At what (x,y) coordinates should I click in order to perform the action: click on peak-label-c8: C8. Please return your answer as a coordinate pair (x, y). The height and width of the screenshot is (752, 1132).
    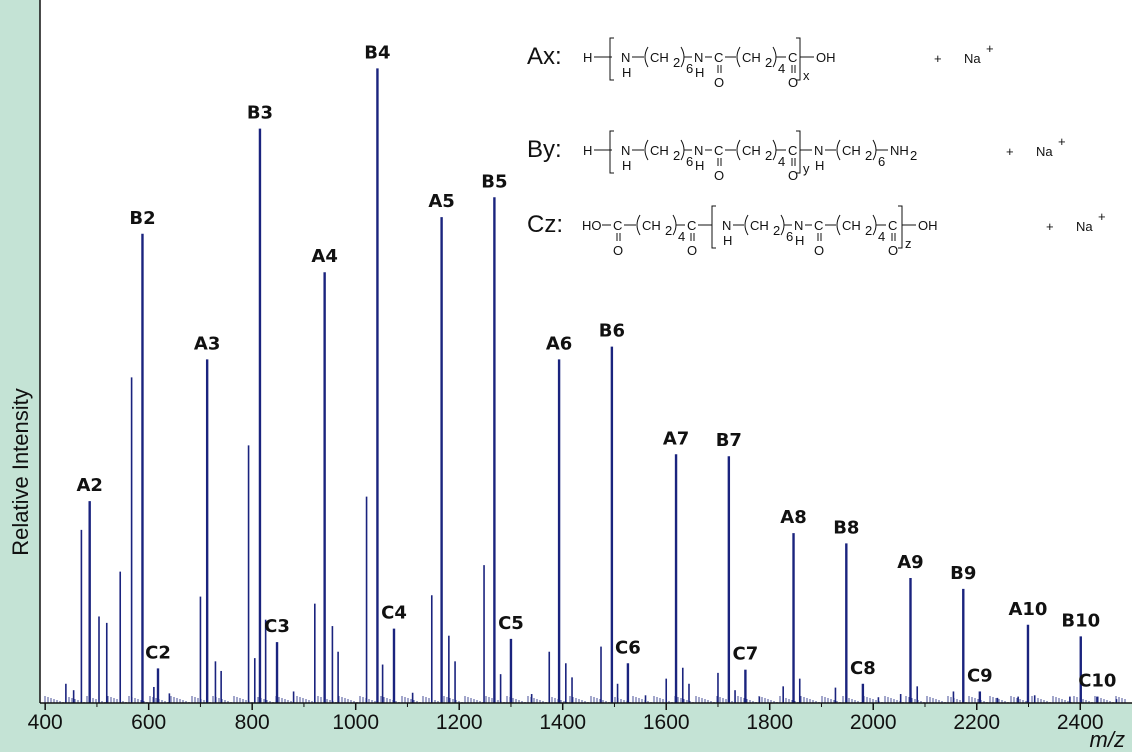
    Looking at the image, I should click on (863, 668).